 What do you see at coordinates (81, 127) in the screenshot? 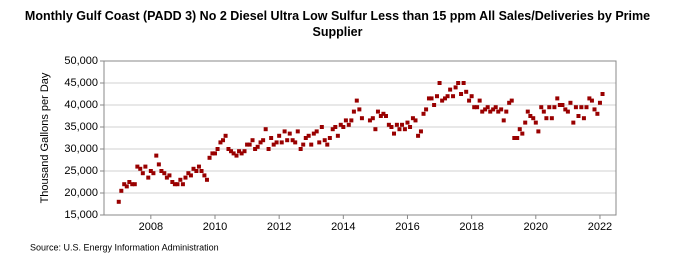
I see `y-tick-label: 35,000` at bounding box center [81, 127].